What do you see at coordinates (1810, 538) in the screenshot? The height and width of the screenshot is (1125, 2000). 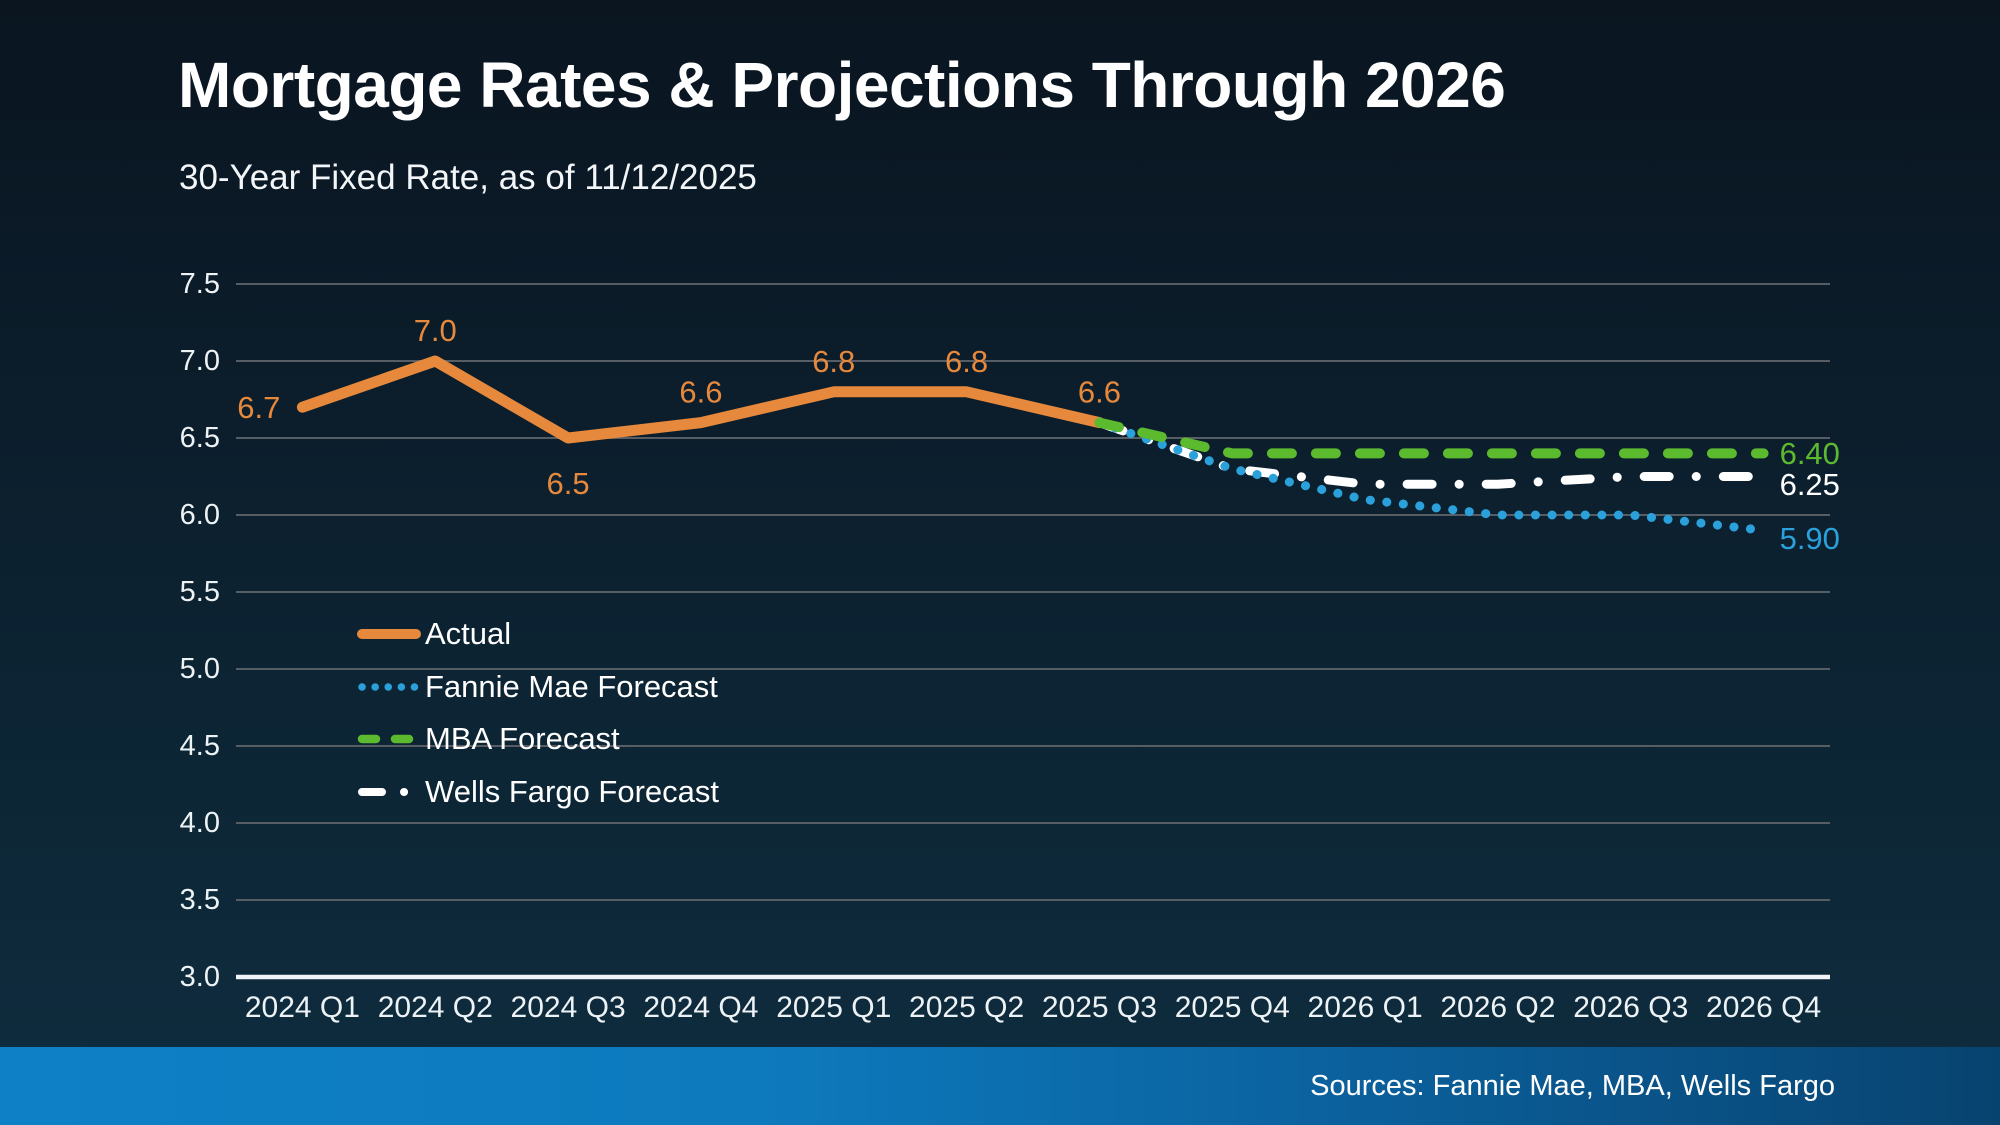 I see `end-label-fannie-mae: 5.90` at bounding box center [1810, 538].